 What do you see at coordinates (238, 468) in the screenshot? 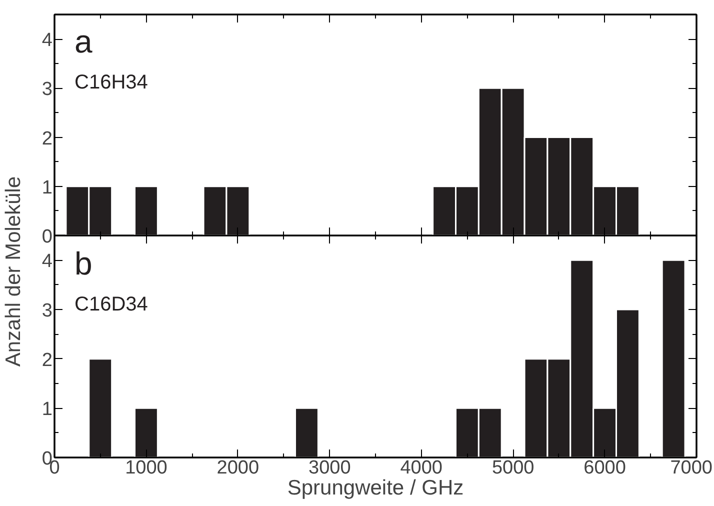
I see `x-tick-label: 2000` at bounding box center [238, 468].